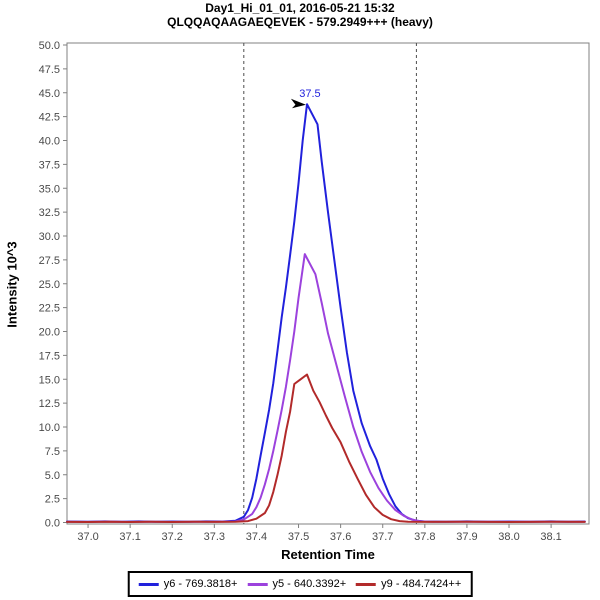 The width and height of the screenshot is (600, 600). I want to click on y-tick-label: 22.5, so click(49, 309).